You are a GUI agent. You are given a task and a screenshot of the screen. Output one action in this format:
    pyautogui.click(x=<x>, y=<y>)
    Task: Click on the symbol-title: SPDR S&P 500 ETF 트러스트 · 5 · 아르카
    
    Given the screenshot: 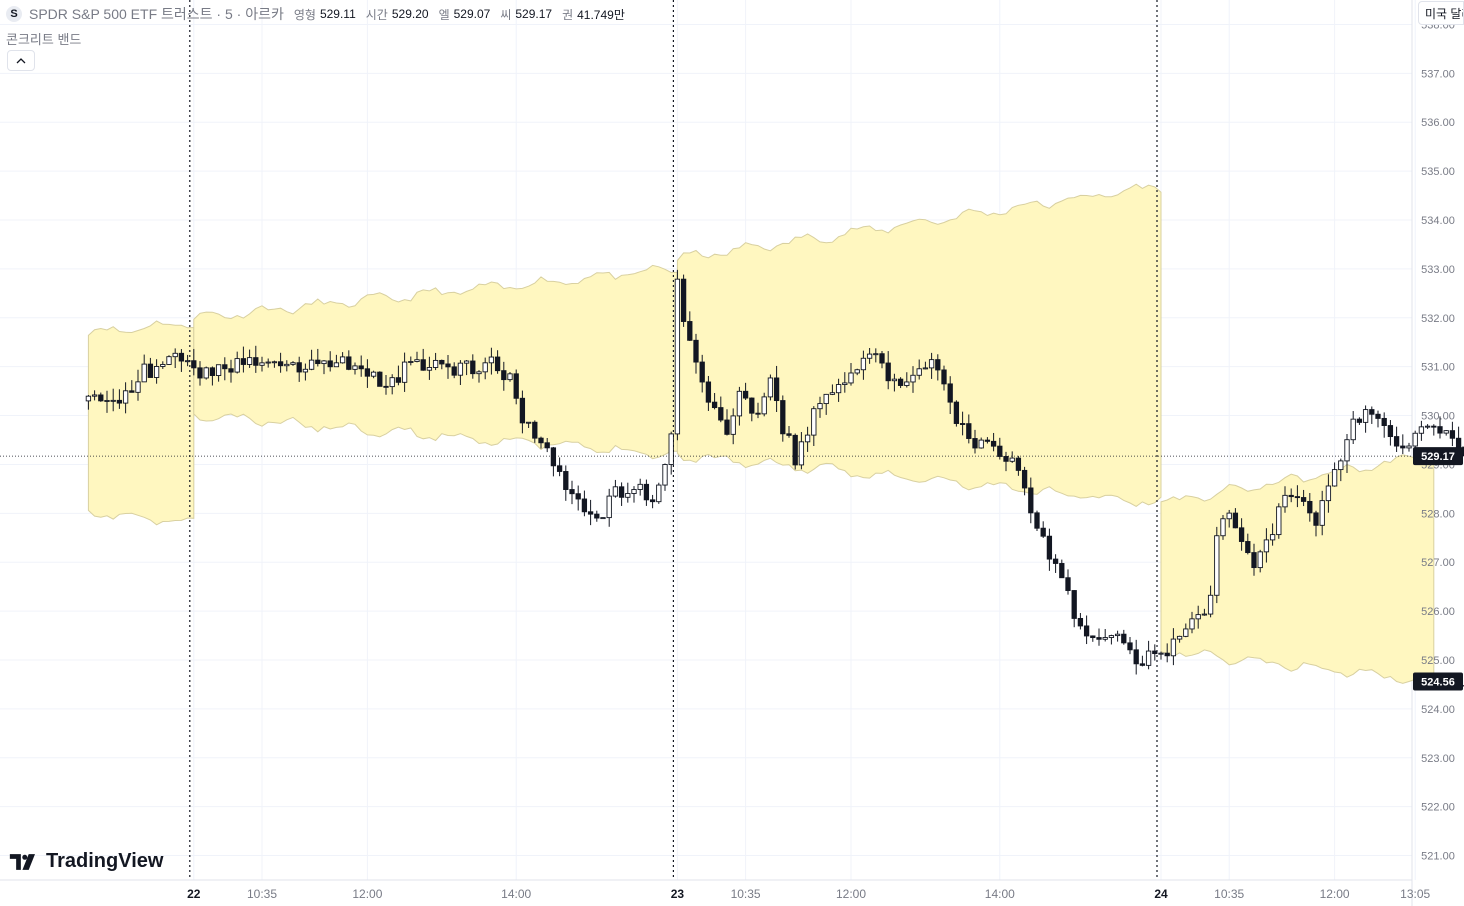 What is the action you would take?
    pyautogui.click(x=156, y=14)
    